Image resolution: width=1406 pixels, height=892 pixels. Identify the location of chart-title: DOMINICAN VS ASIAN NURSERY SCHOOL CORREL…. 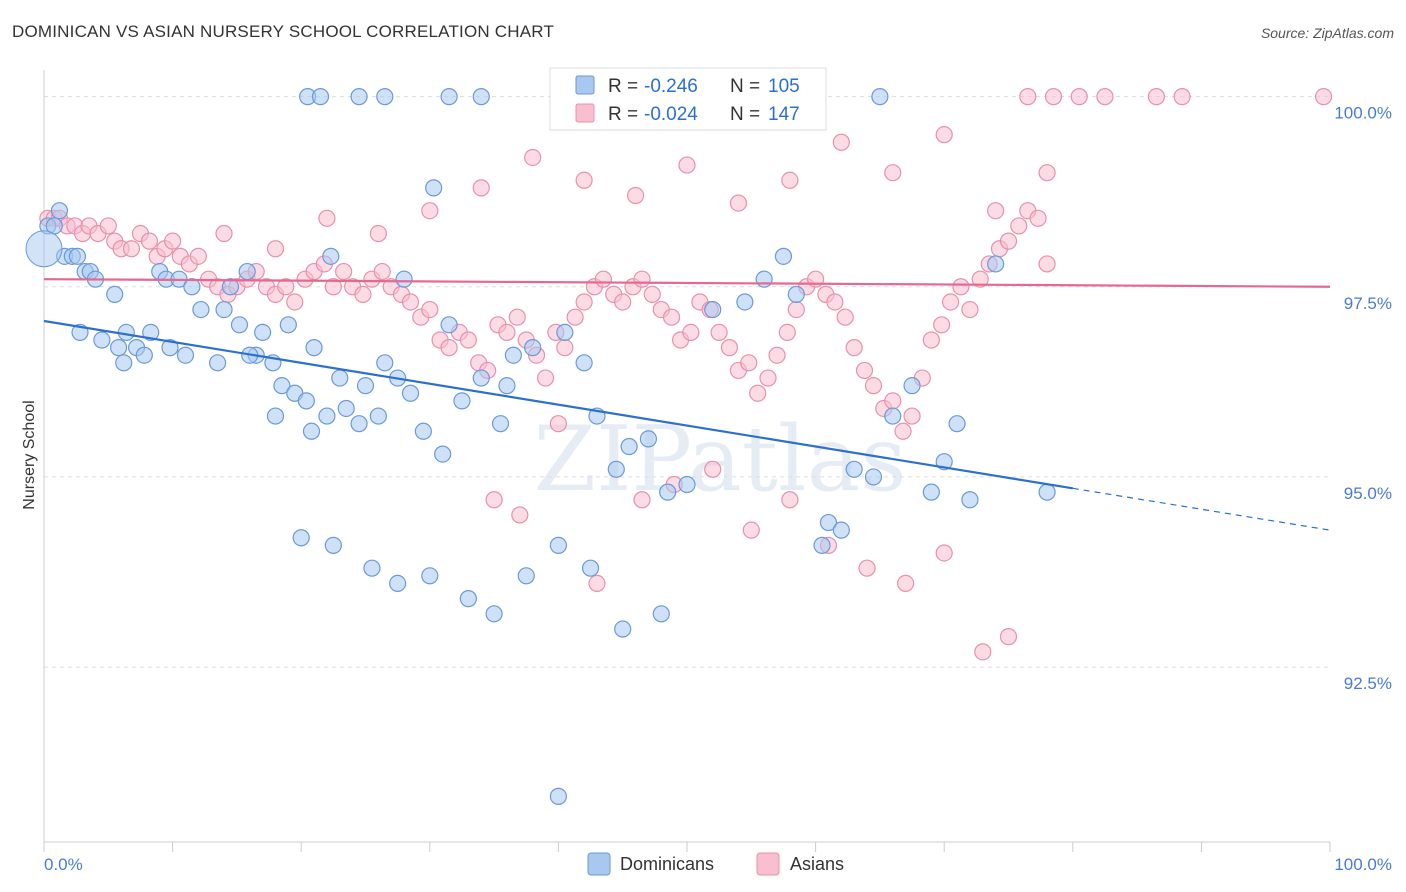
(283, 31).